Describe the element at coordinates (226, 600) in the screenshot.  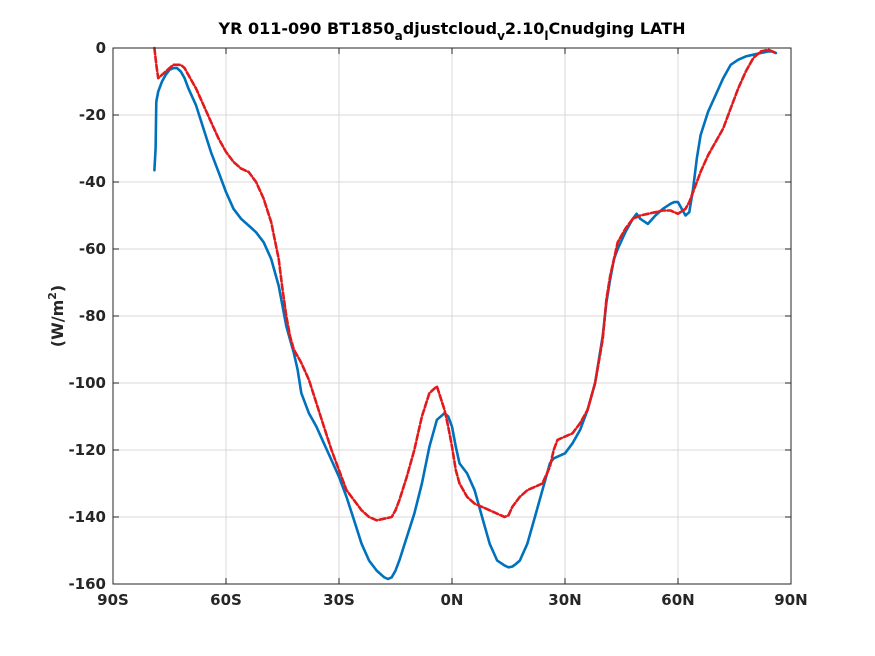
I see `x-tick-label: 60S` at that location.